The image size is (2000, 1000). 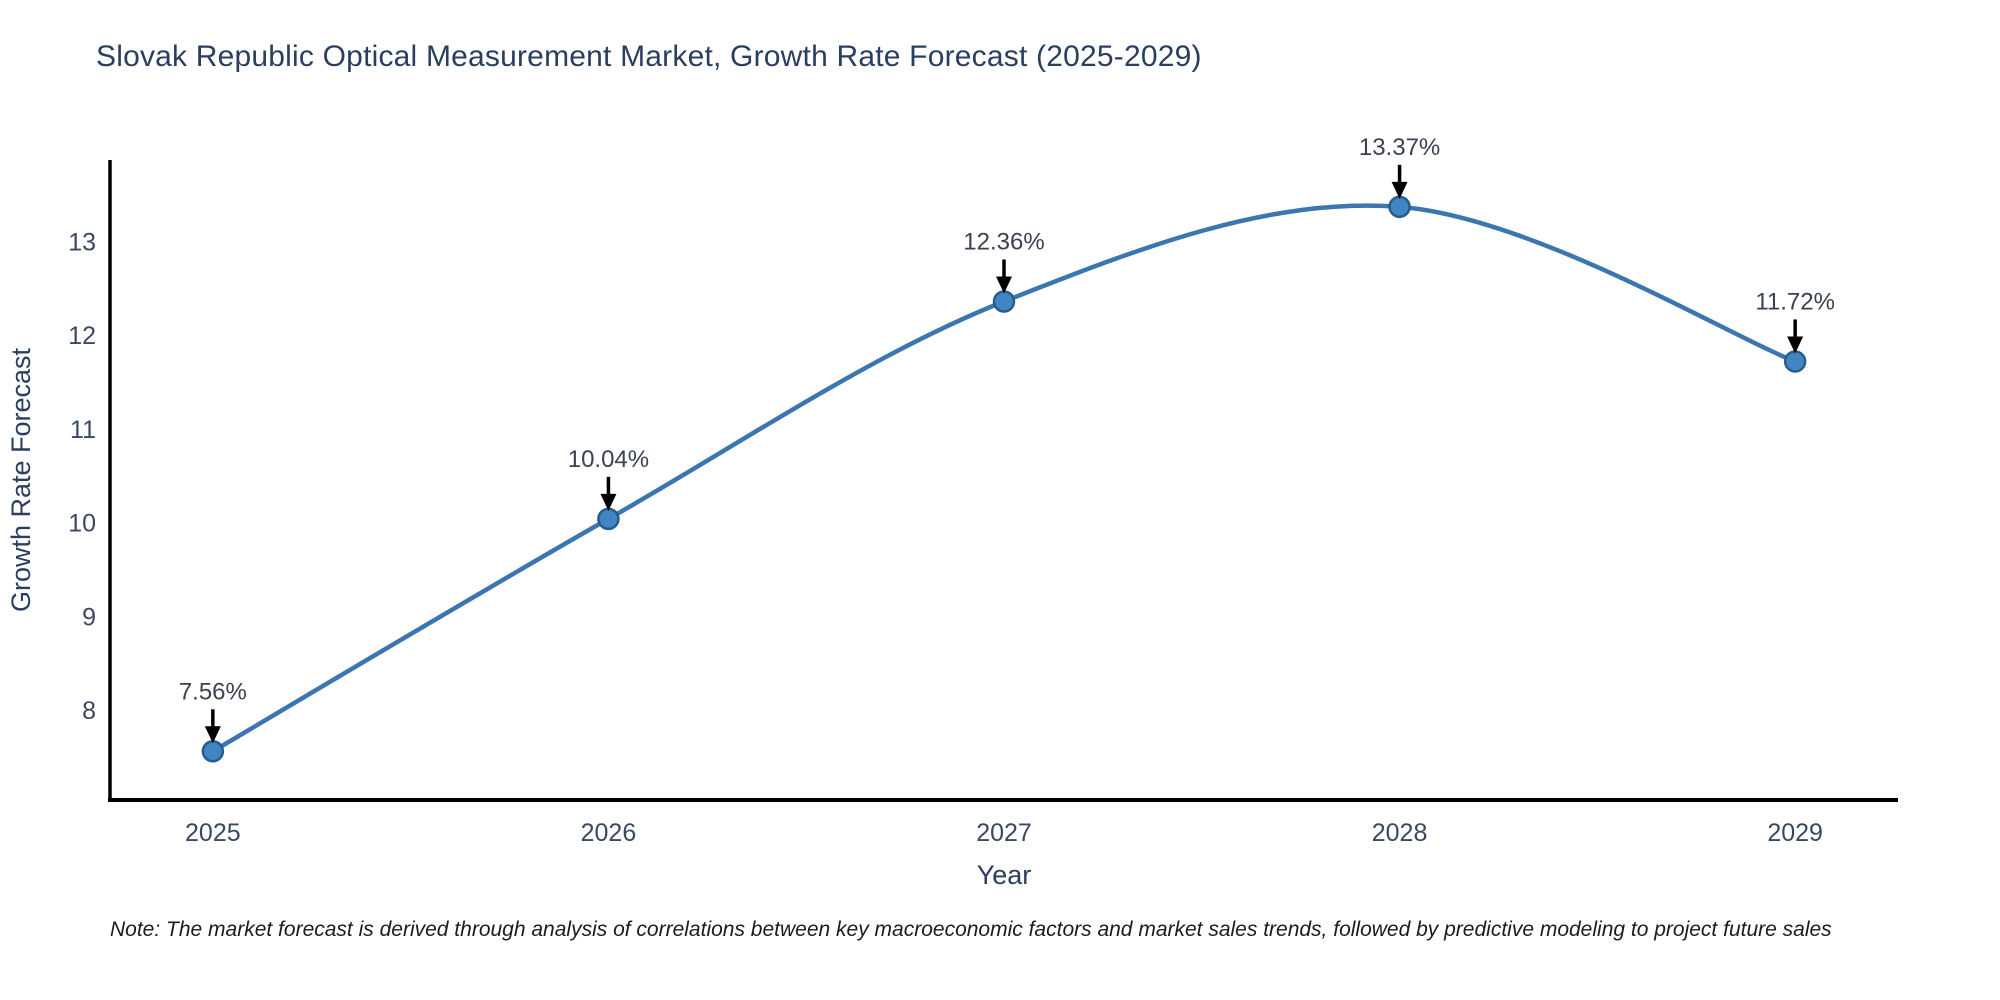 What do you see at coordinates (83, 430) in the screenshot?
I see `y-tick-label: 11` at bounding box center [83, 430].